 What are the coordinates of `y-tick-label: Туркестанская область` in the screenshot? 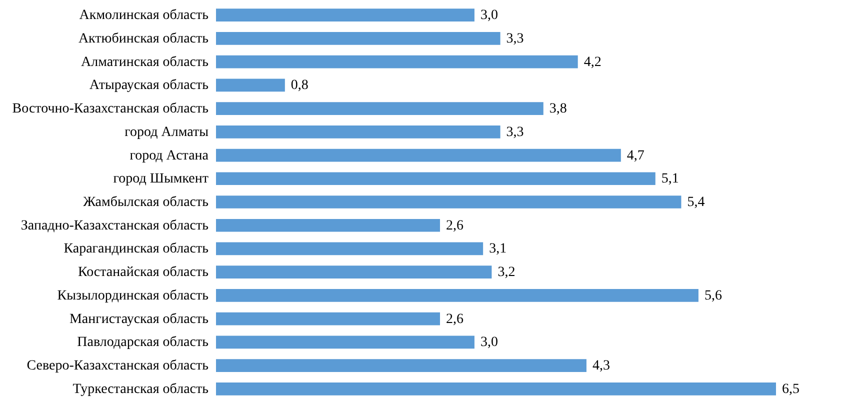 It's located at (140, 389).